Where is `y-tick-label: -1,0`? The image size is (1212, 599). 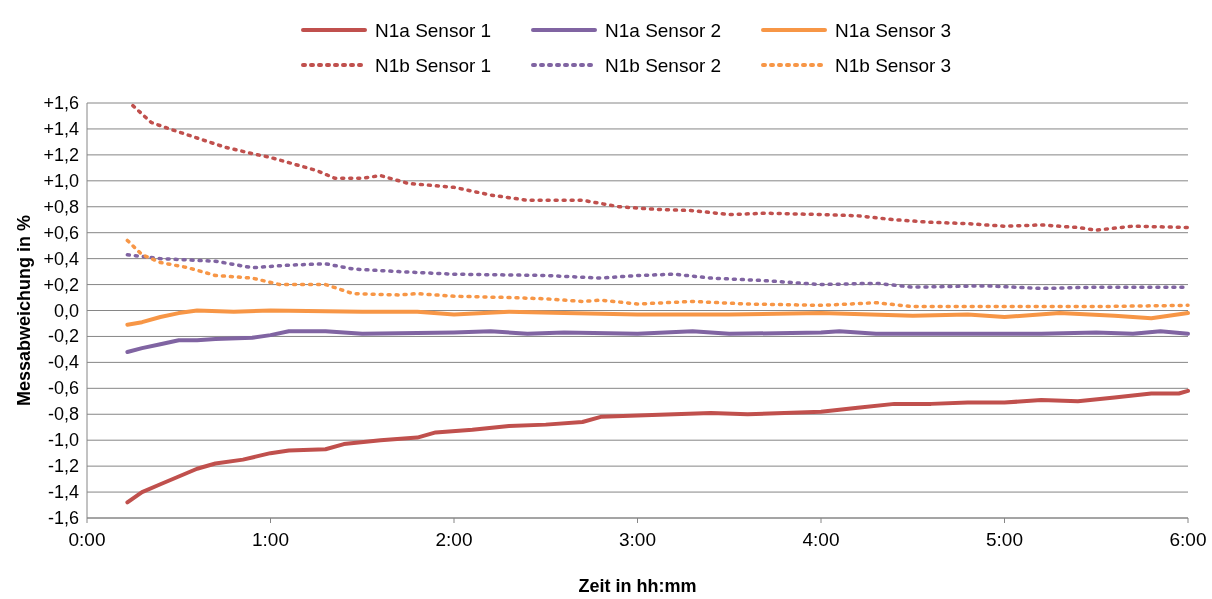
y-tick-label: -1,0 is located at coordinates (63, 440).